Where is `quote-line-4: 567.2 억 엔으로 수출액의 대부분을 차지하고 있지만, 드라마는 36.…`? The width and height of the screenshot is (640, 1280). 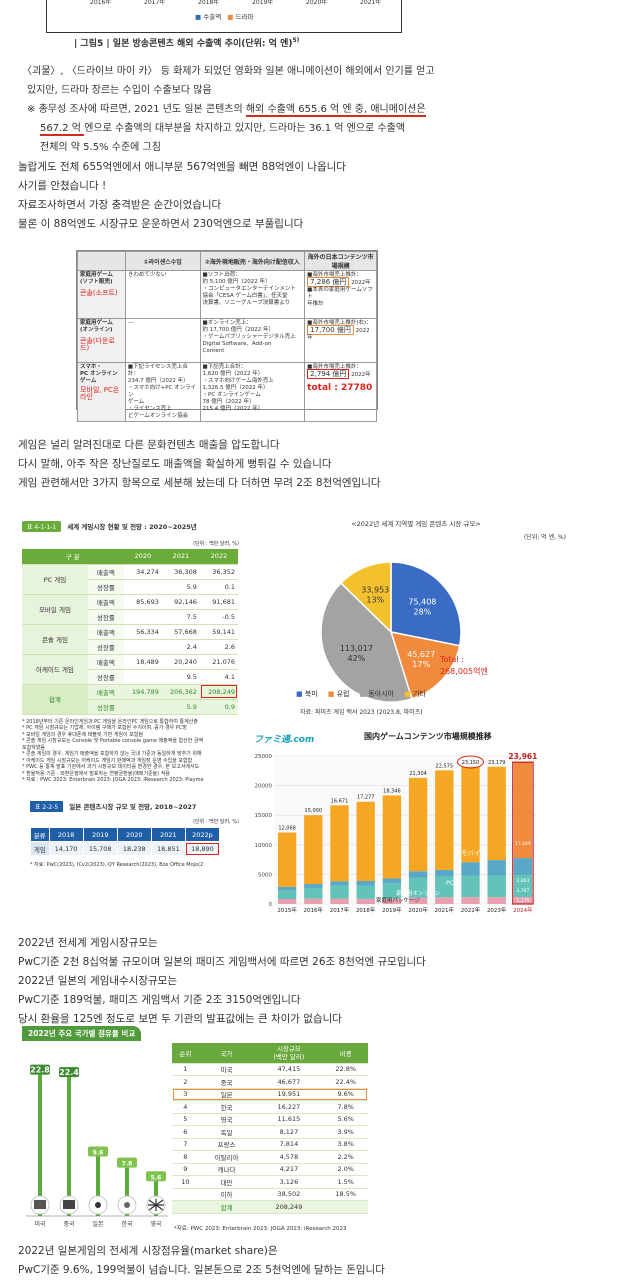
quote-line-4: 567.2 억 엔으로 수출액의 대부분을 차지하고 있지만, 드라마는 36.… is located at coordinates (327, 128).